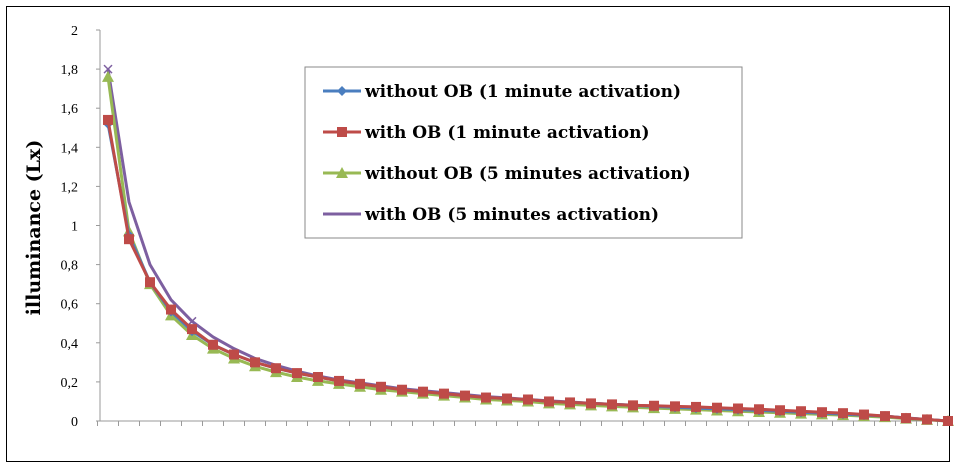 This screenshot has width=958, height=468. I want to click on y-tick-label: 1,6, so click(70, 109).